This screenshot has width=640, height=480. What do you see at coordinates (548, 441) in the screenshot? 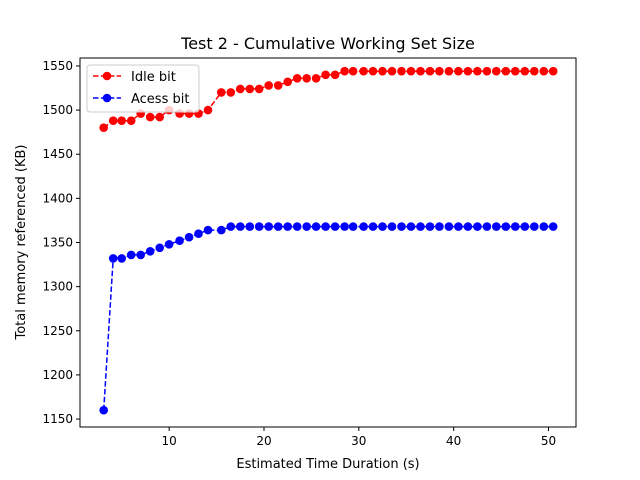
I see `x-tick-label: 50` at bounding box center [548, 441].